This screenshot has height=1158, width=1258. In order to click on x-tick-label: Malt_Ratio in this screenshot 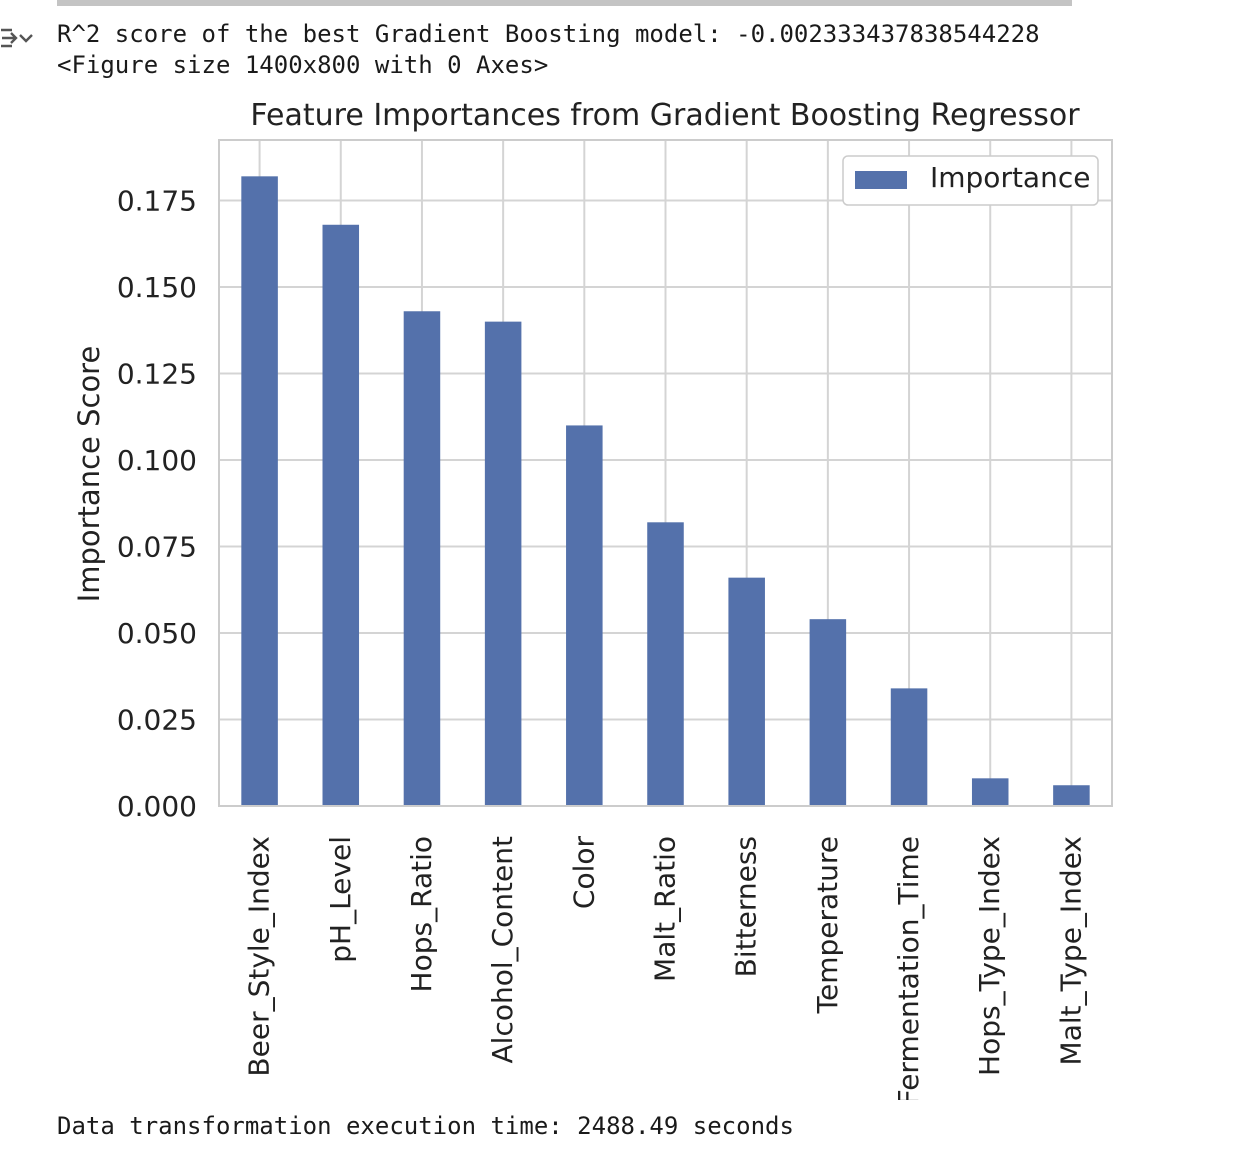, I will do `click(665, 909)`.